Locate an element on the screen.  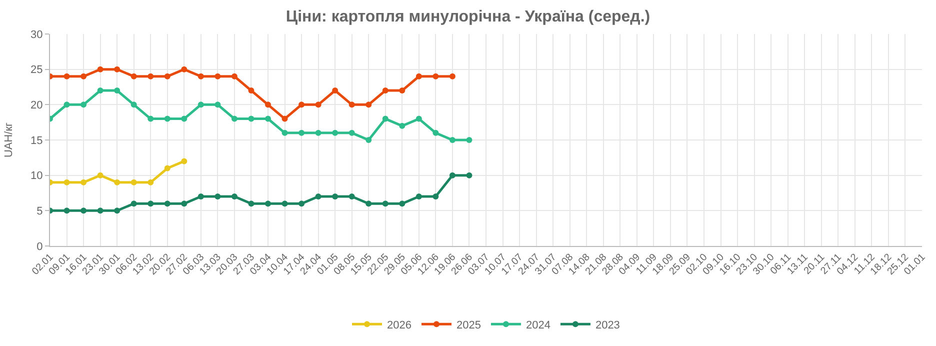
y-tick-label: 5 is located at coordinates (39, 212).